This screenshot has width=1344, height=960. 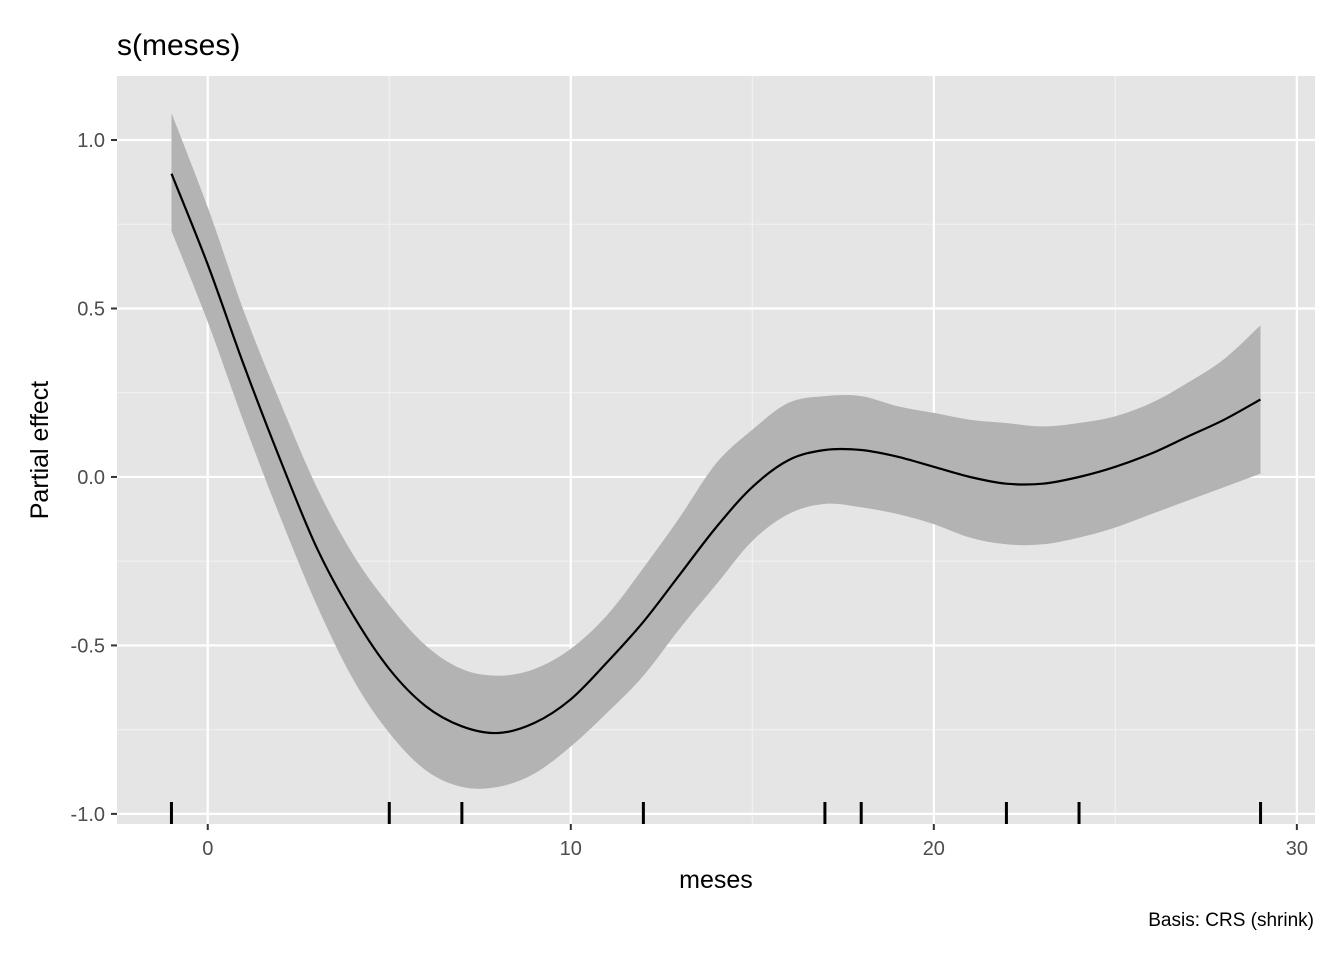 What do you see at coordinates (178, 45) in the screenshot?
I see `chart-title: s(meses)` at bounding box center [178, 45].